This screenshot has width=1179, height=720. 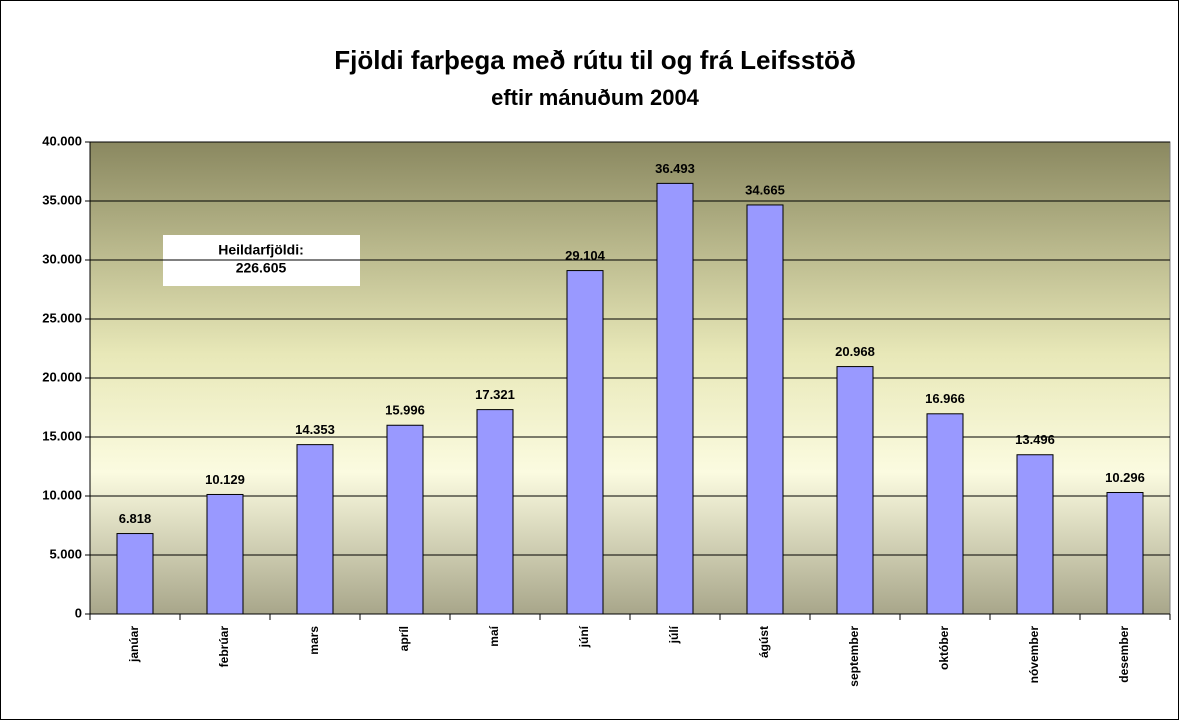 What do you see at coordinates (855, 351) in the screenshot?
I see `data-label: 20.968` at bounding box center [855, 351].